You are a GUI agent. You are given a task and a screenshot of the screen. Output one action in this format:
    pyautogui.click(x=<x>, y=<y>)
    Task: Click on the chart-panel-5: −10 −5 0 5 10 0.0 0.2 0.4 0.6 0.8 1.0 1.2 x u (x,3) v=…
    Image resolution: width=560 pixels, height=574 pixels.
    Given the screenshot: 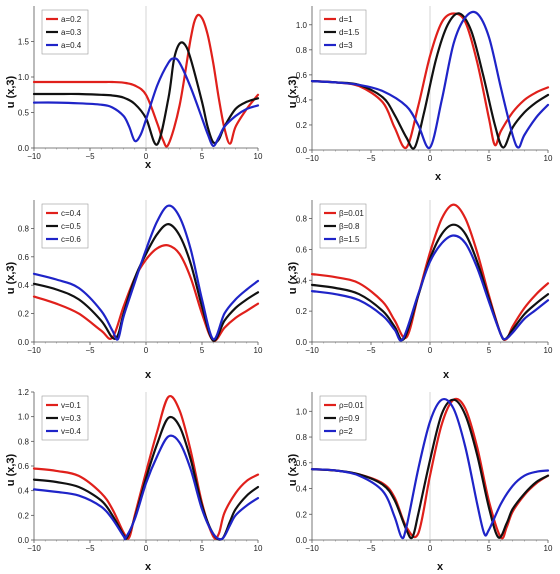 What is the action you would take?
    pyautogui.click(x=134, y=480)
    